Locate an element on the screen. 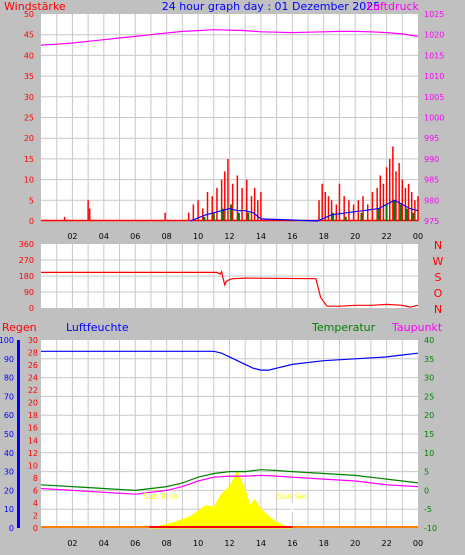 This screenshot has height=555, width=465. temperature-tick-label: 15 is located at coordinates (429, 434).